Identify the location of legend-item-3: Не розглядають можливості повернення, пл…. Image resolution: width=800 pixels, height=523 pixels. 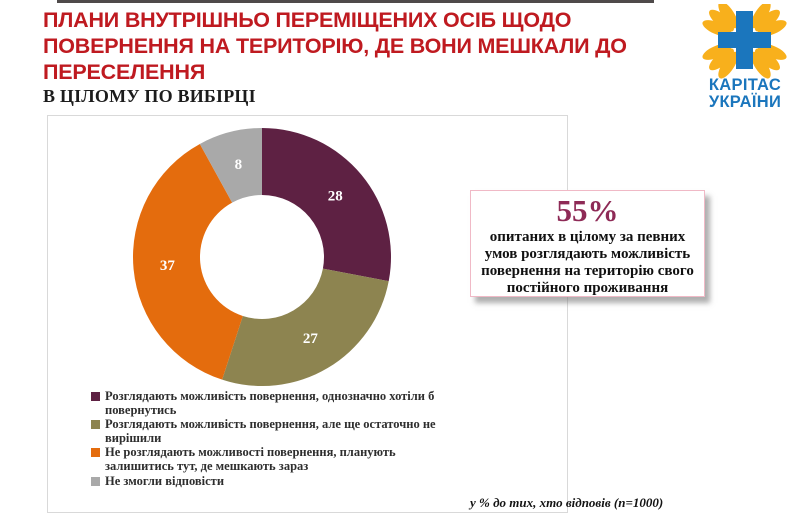
(267, 459).